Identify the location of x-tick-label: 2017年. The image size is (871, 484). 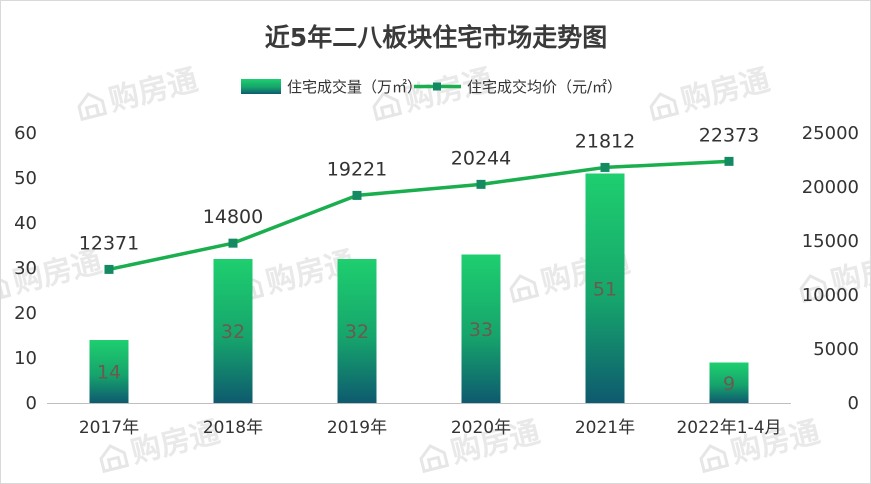
(109, 428).